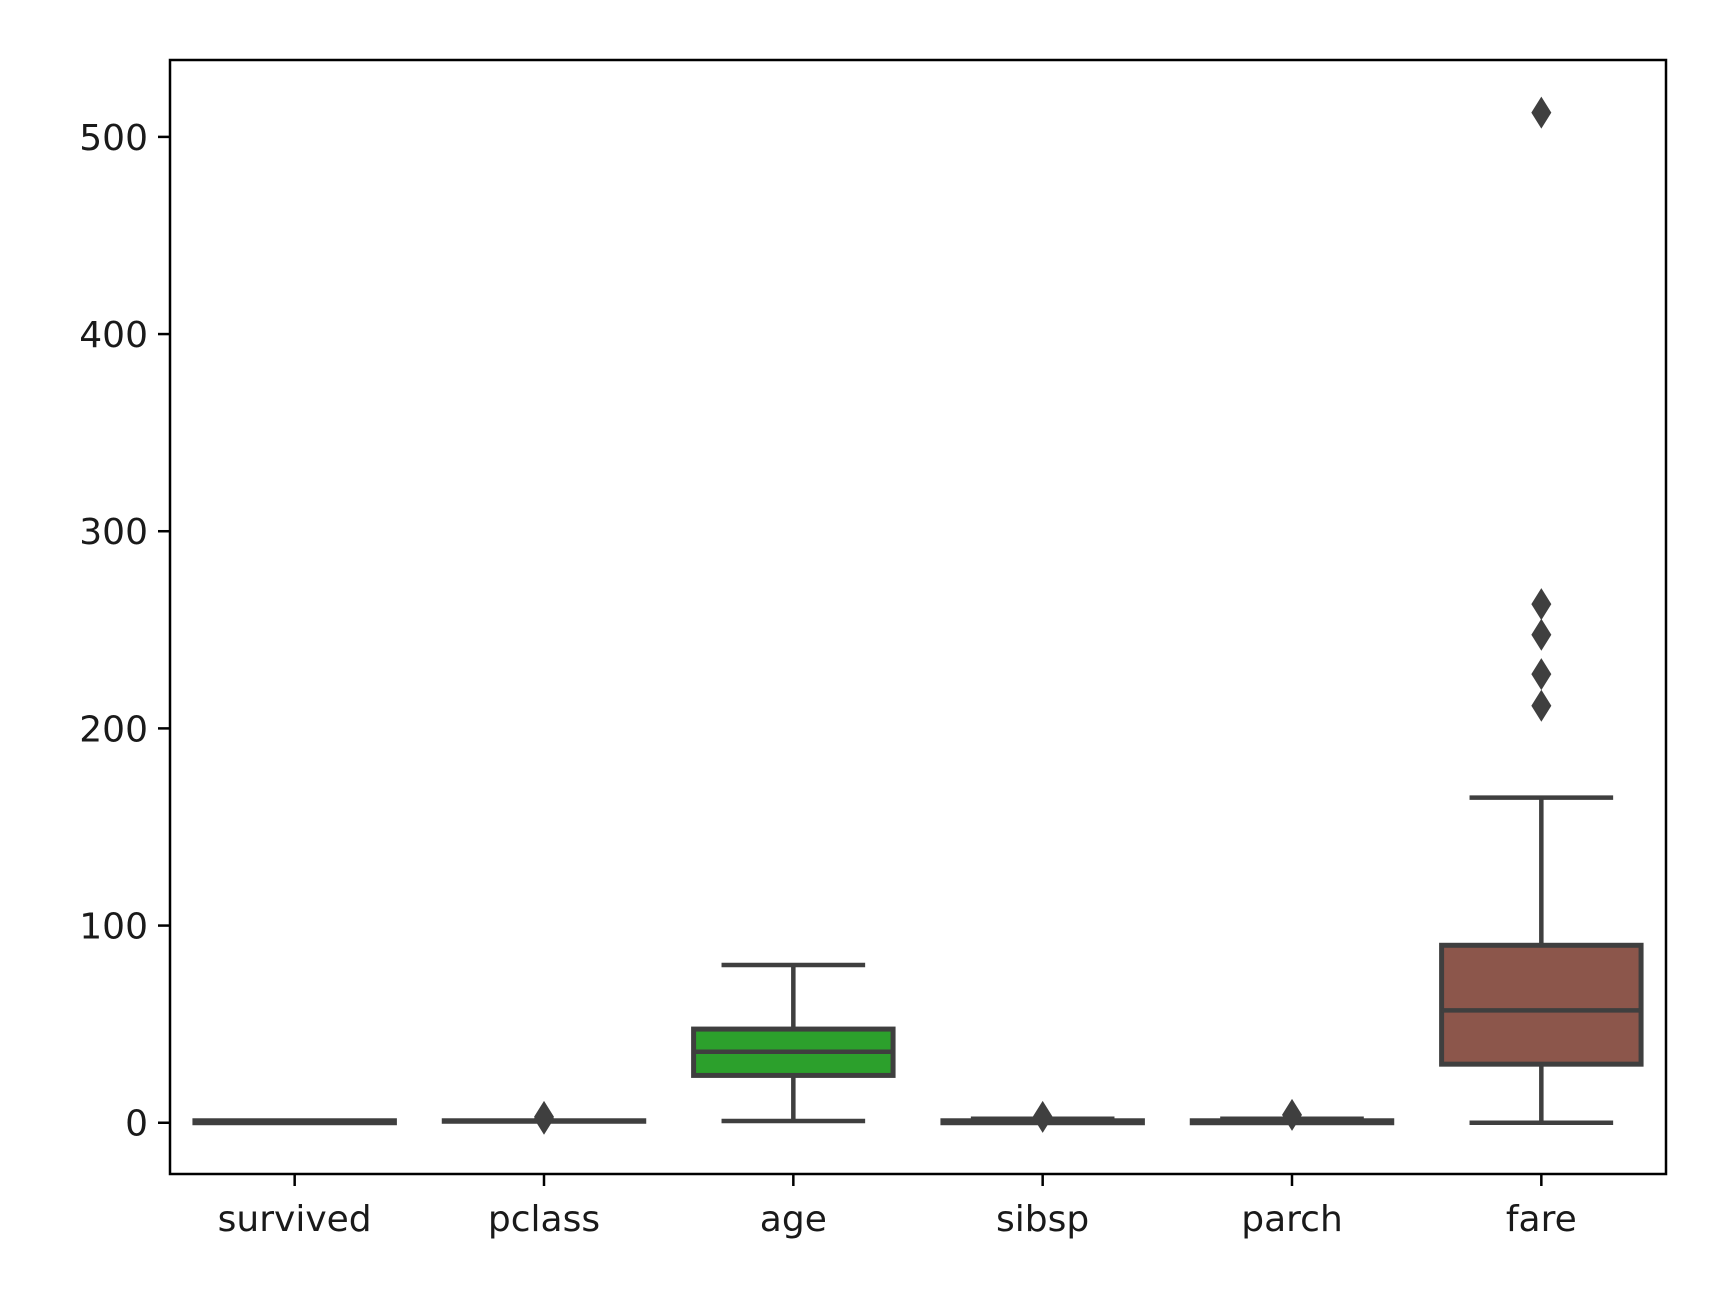 The image size is (1716, 1299). I want to click on x-tick-label-pclass: pclass, so click(544, 1219).